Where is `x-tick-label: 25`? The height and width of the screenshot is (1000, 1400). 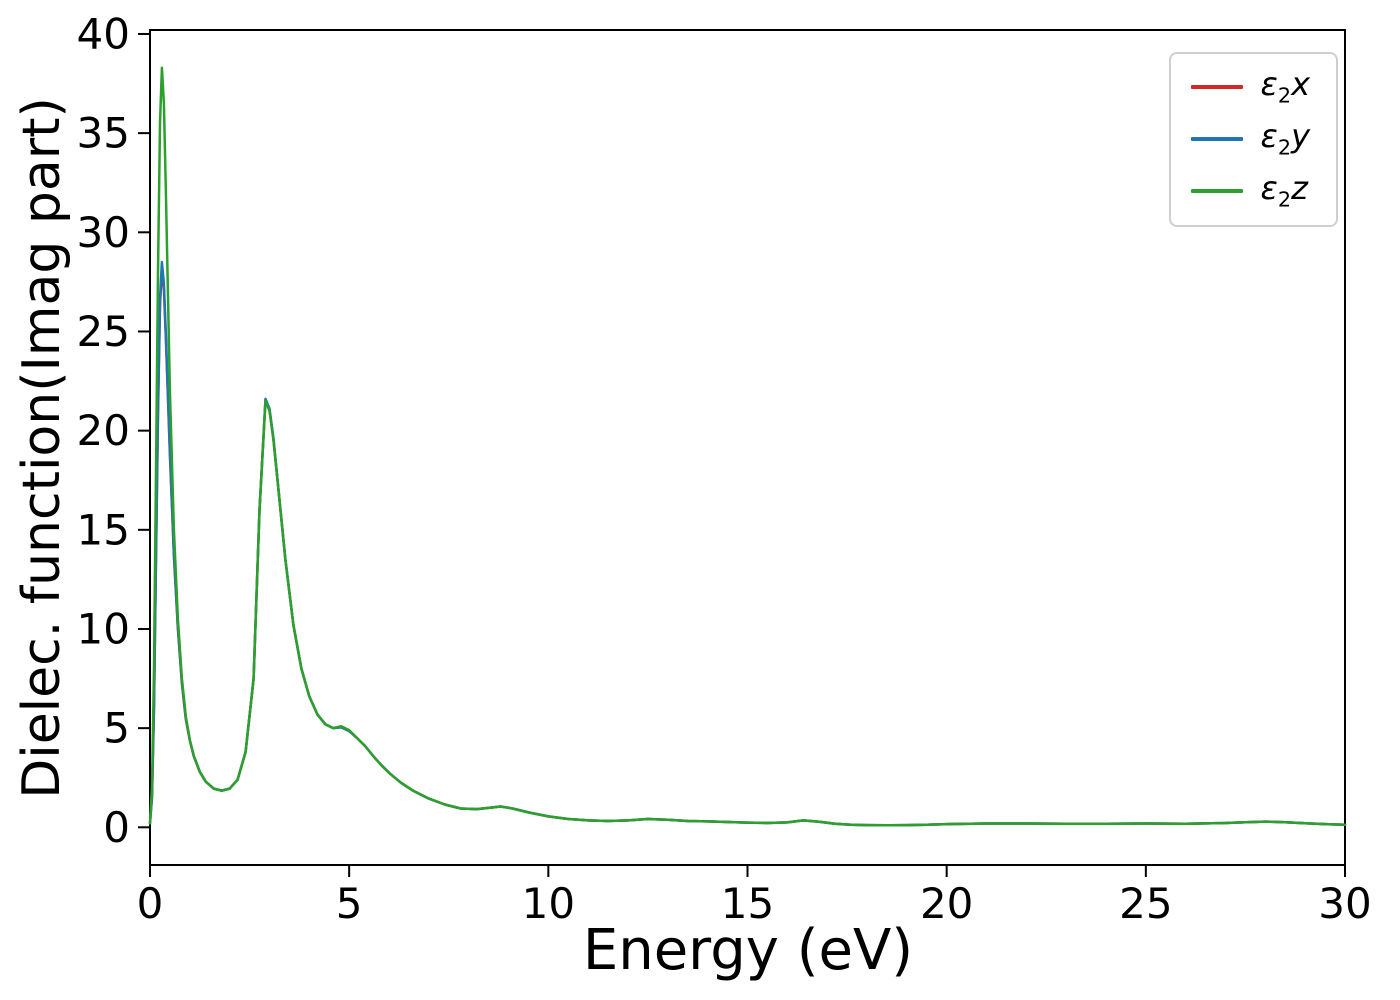 x-tick-label: 25 is located at coordinates (1145, 903).